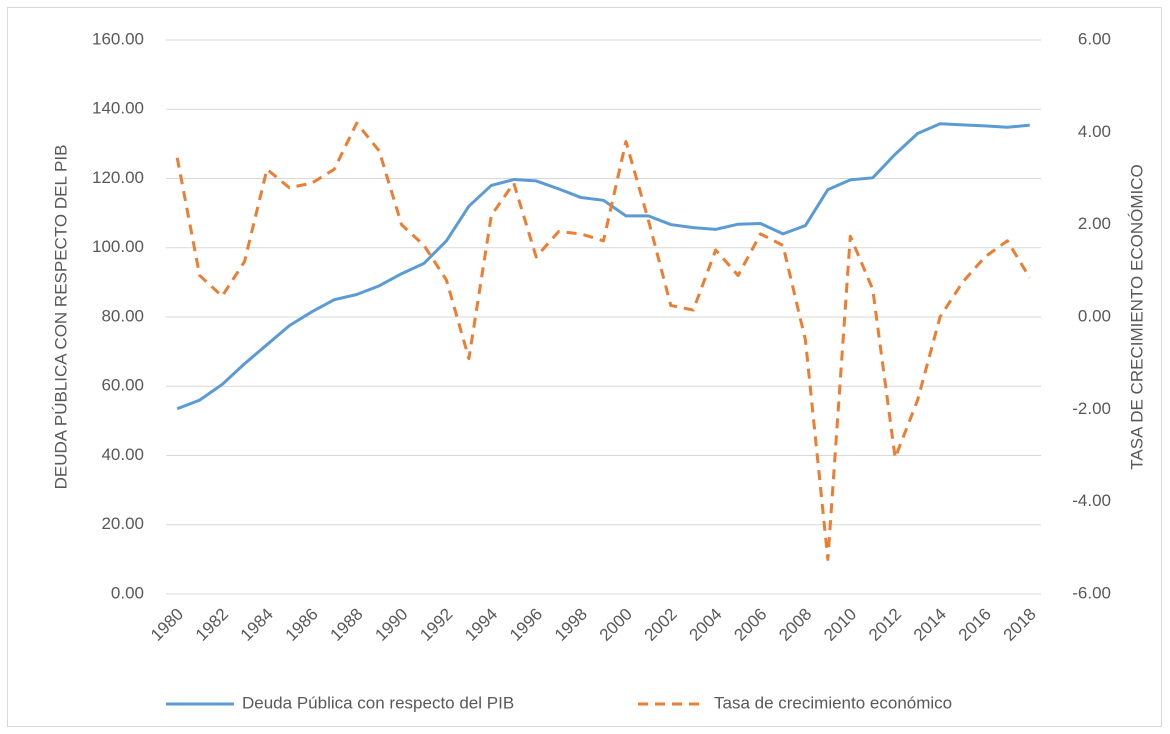  What do you see at coordinates (118, 108) in the screenshot?
I see `y-tick-label: 140.00` at bounding box center [118, 108].